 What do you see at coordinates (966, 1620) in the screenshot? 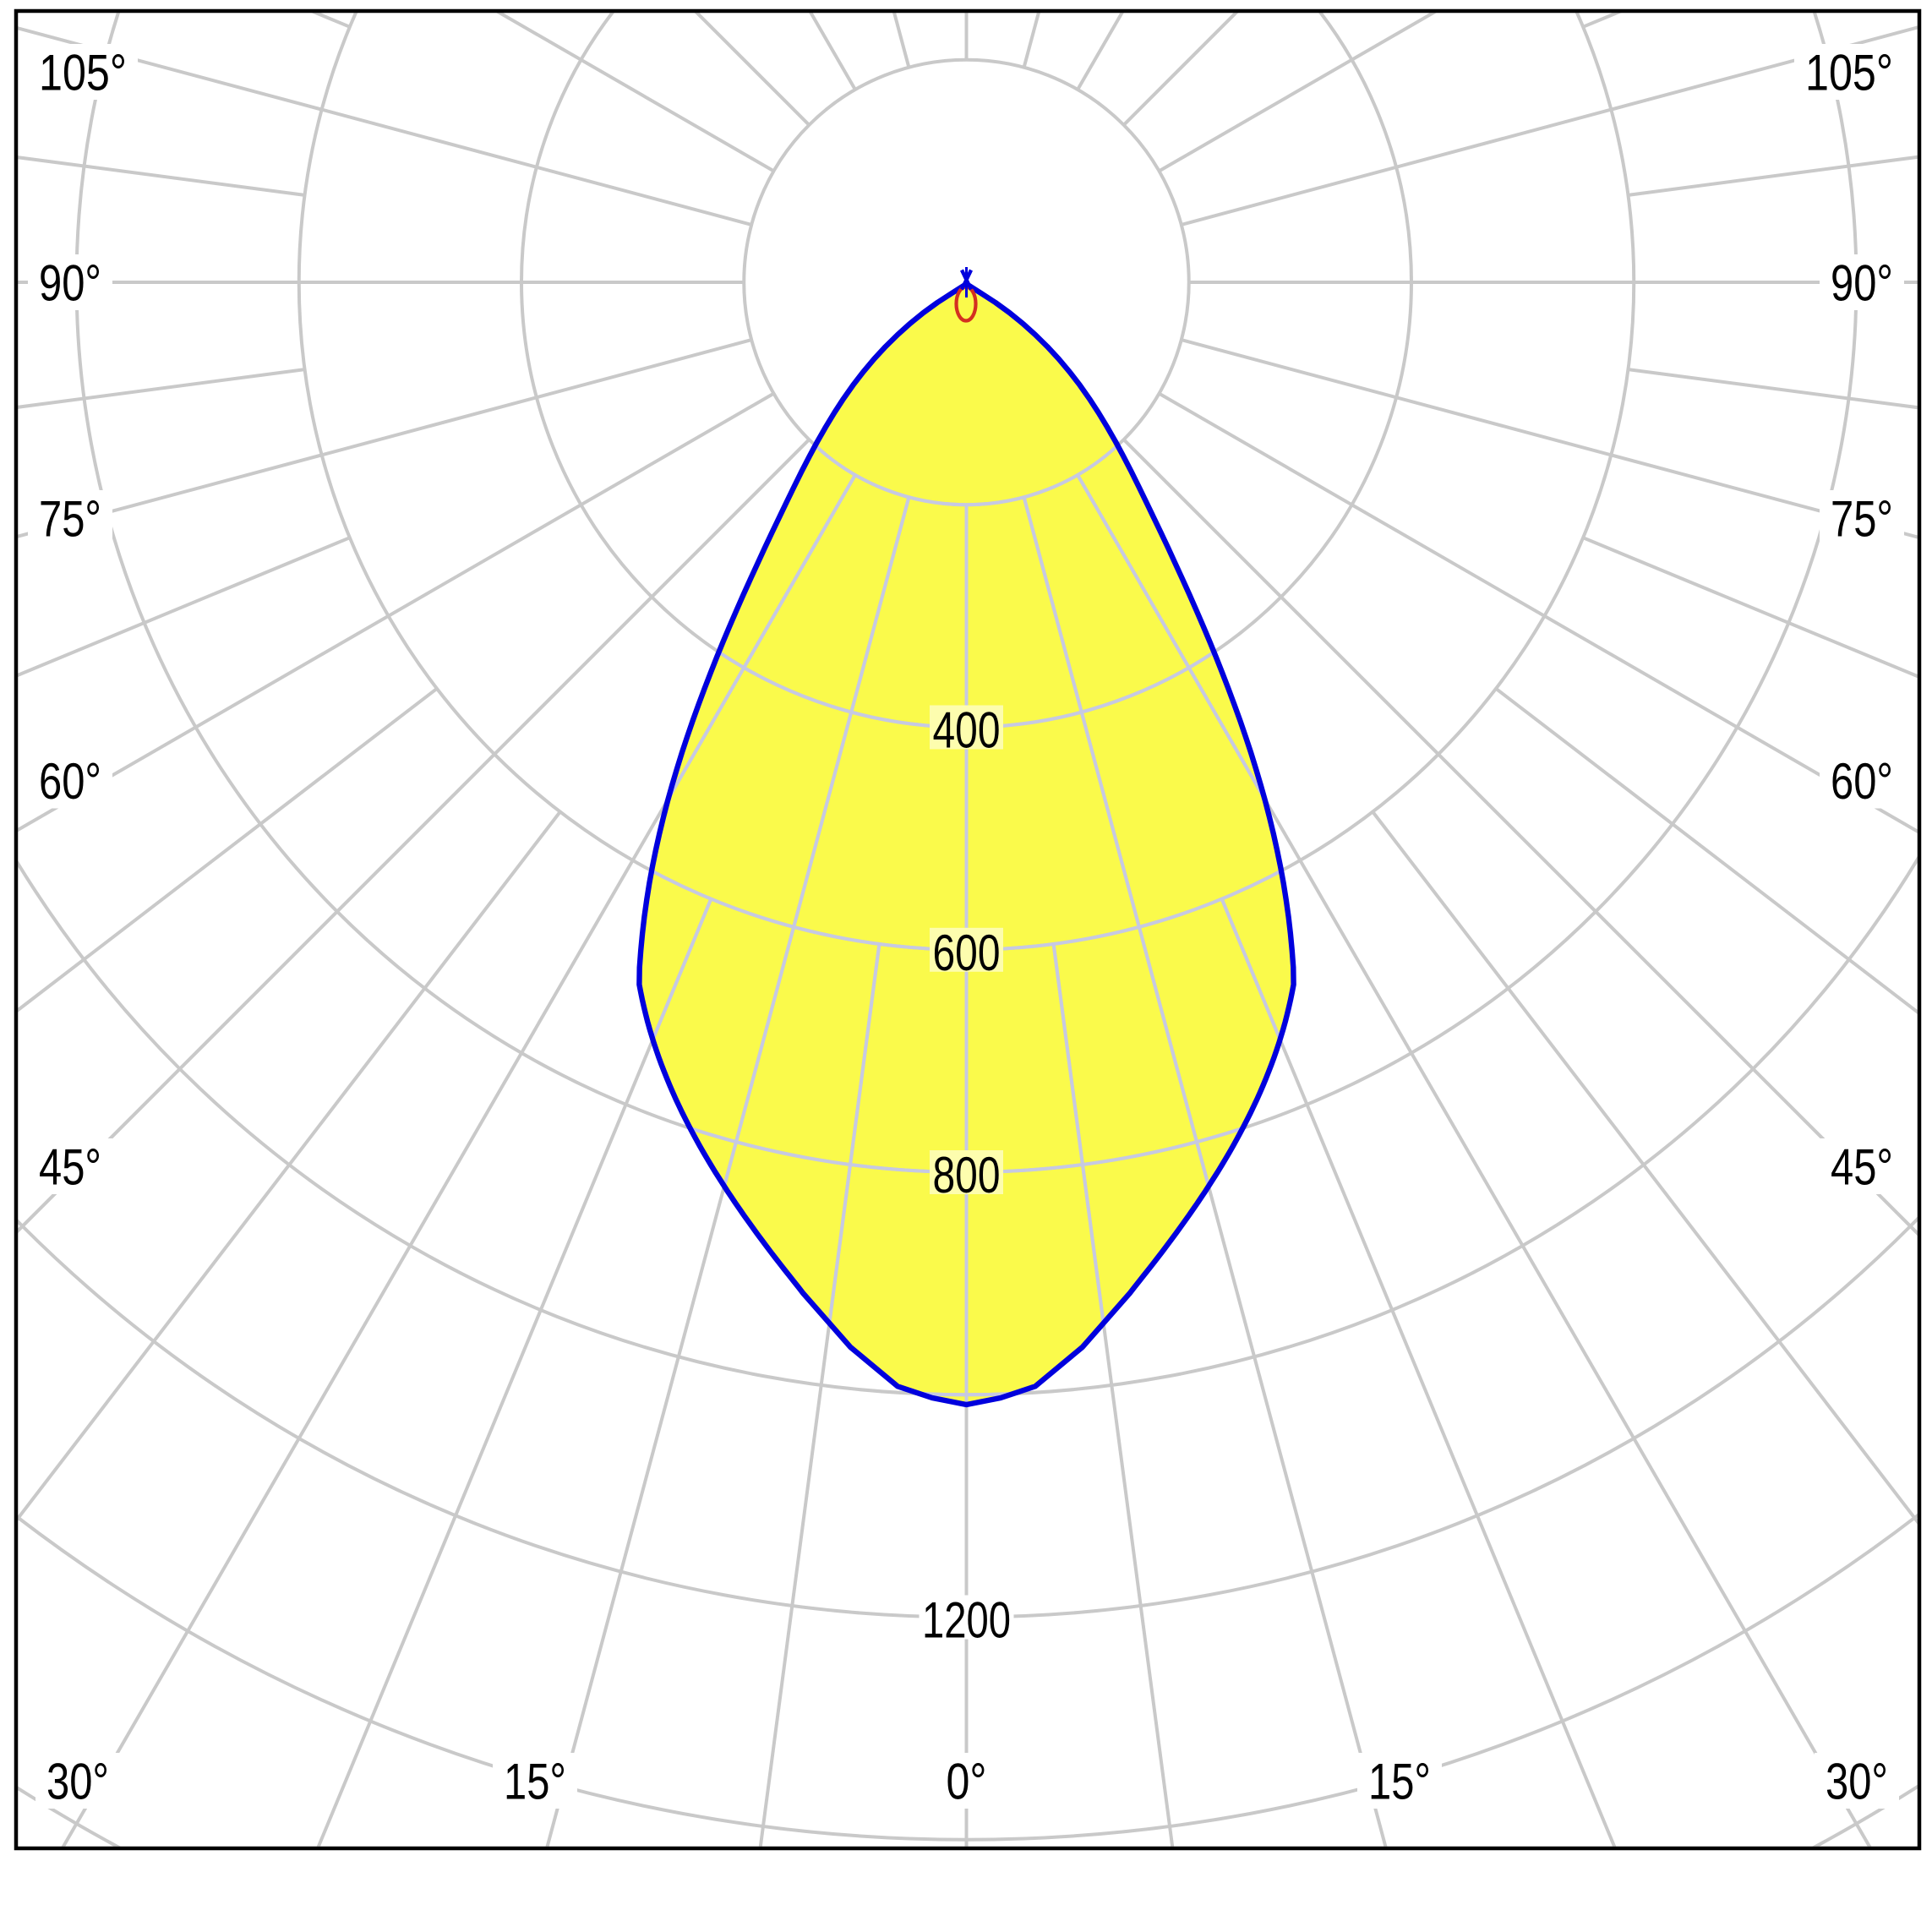
I see `svg-text: 1200` at bounding box center [966, 1620].